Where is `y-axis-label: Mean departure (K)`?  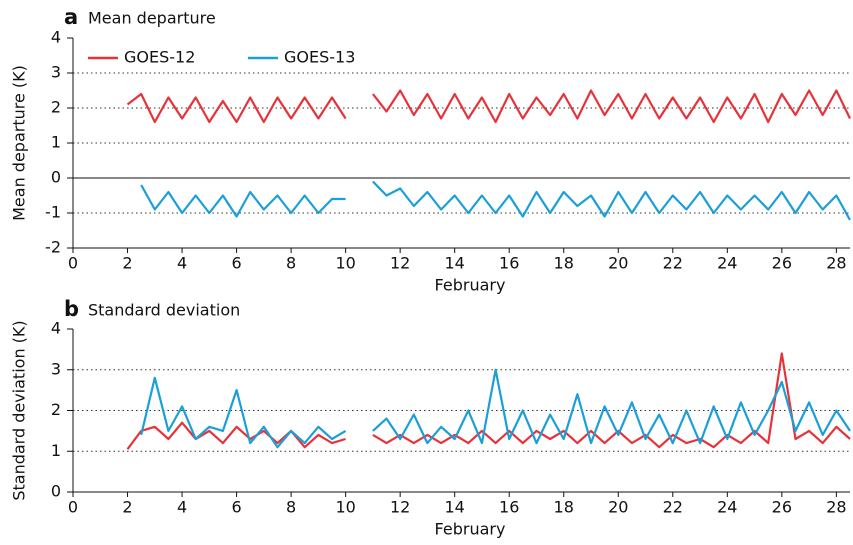 y-axis-label: Mean departure (K) is located at coordinates (19, 143).